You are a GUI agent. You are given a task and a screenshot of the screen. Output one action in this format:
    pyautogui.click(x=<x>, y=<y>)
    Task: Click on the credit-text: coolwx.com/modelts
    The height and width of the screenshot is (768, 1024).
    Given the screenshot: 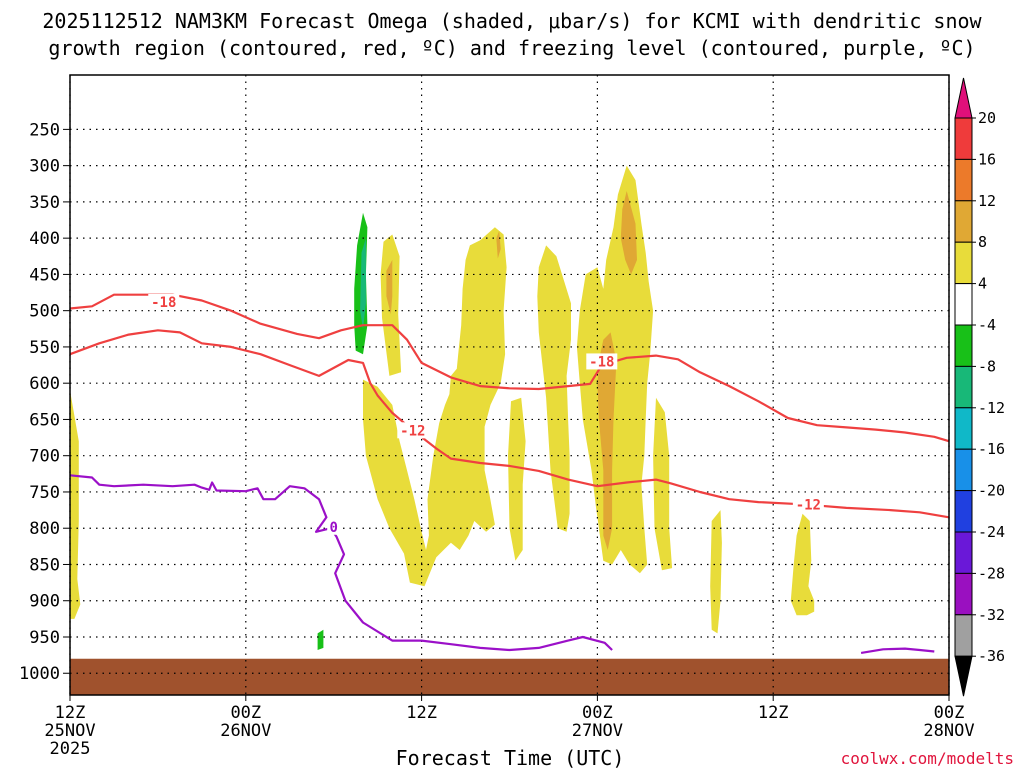 What is the action you would take?
    pyautogui.click(x=927, y=758)
    